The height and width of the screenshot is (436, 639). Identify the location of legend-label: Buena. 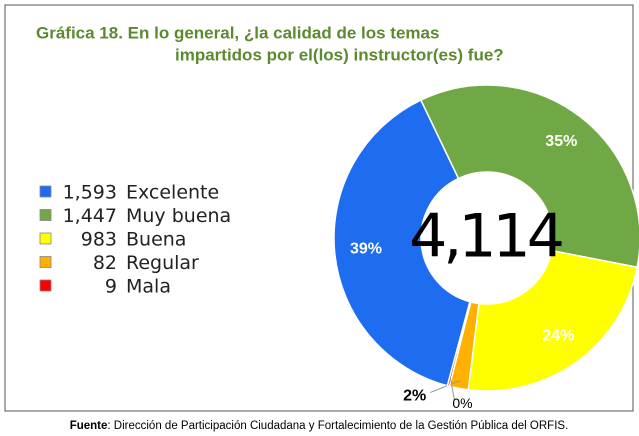
(156, 240).